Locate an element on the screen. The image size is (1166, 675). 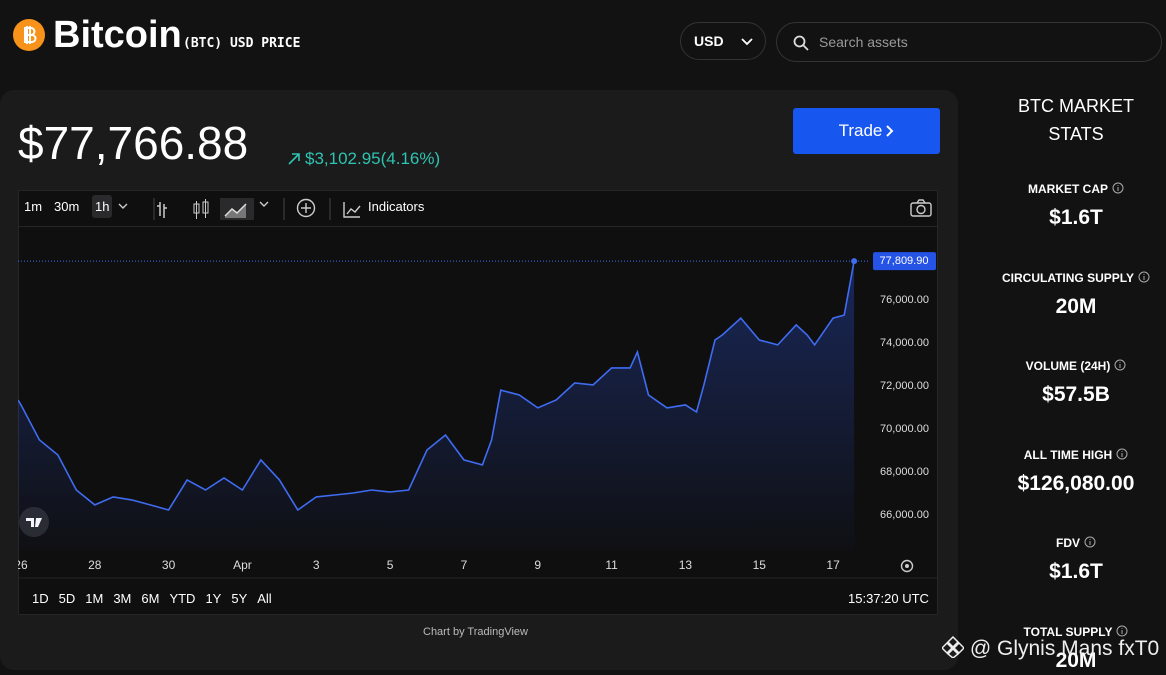
stat-label-row: ALL TIME HIGH is located at coordinates (1076, 455).